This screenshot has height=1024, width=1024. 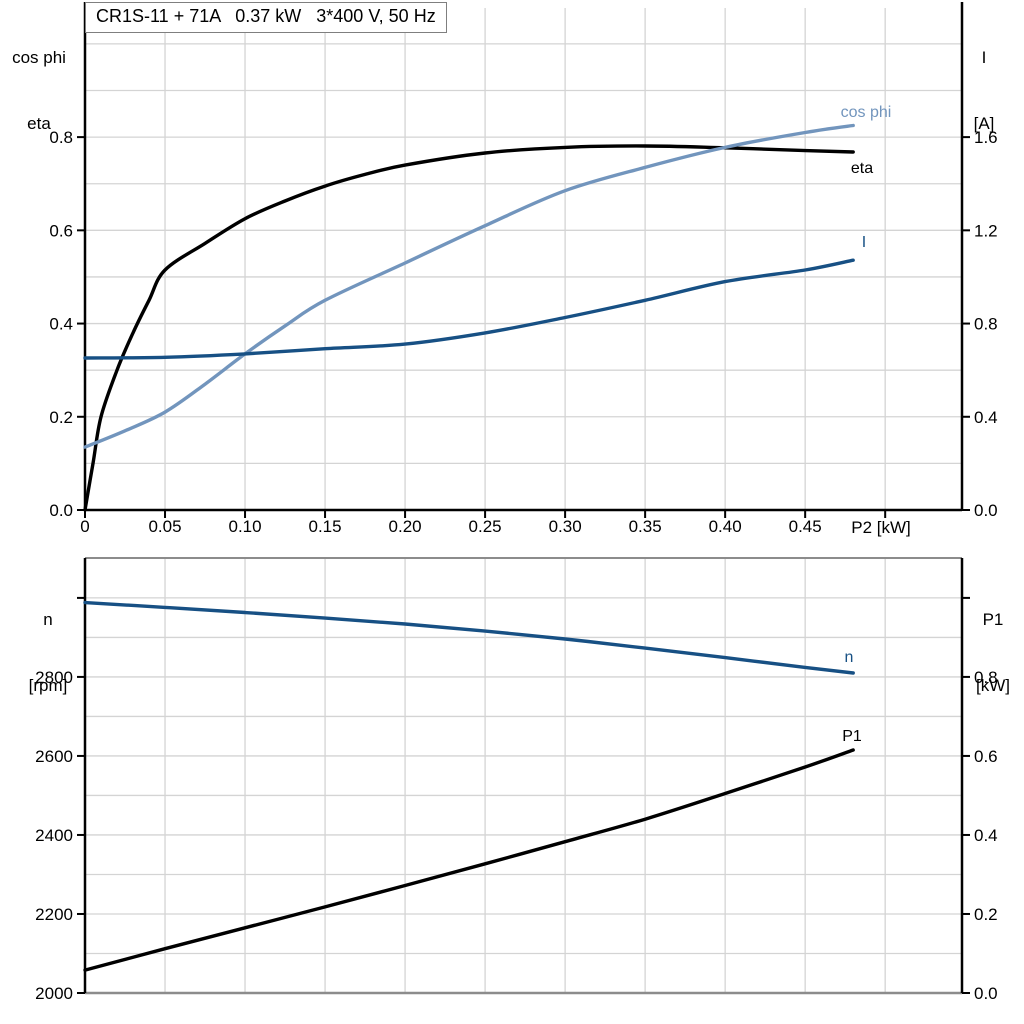 What do you see at coordinates (39, 123) in the screenshot?
I see `left-axis-unit-line2: eta` at bounding box center [39, 123].